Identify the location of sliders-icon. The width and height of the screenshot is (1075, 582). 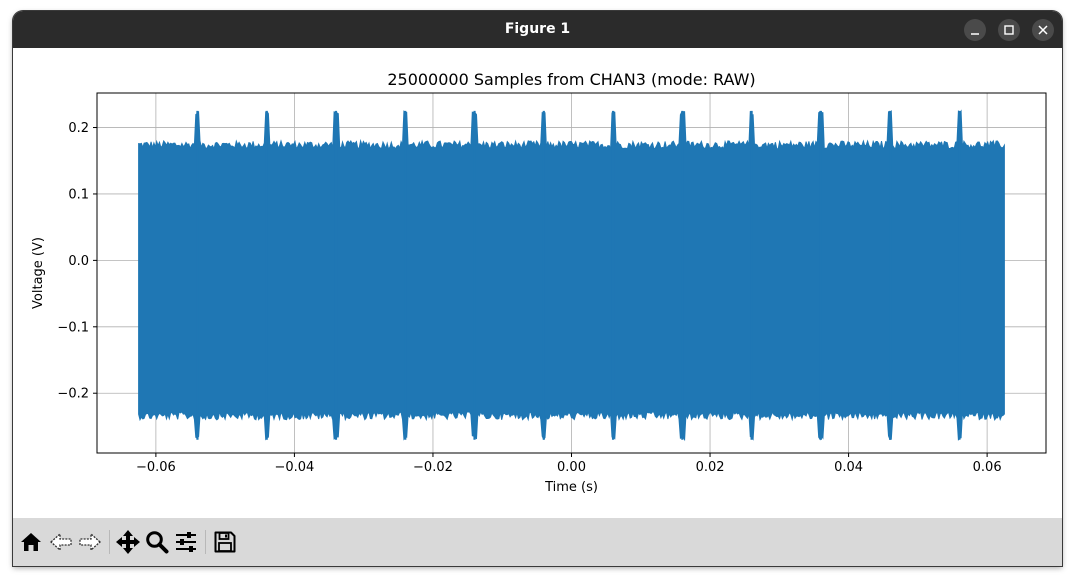
(186, 542).